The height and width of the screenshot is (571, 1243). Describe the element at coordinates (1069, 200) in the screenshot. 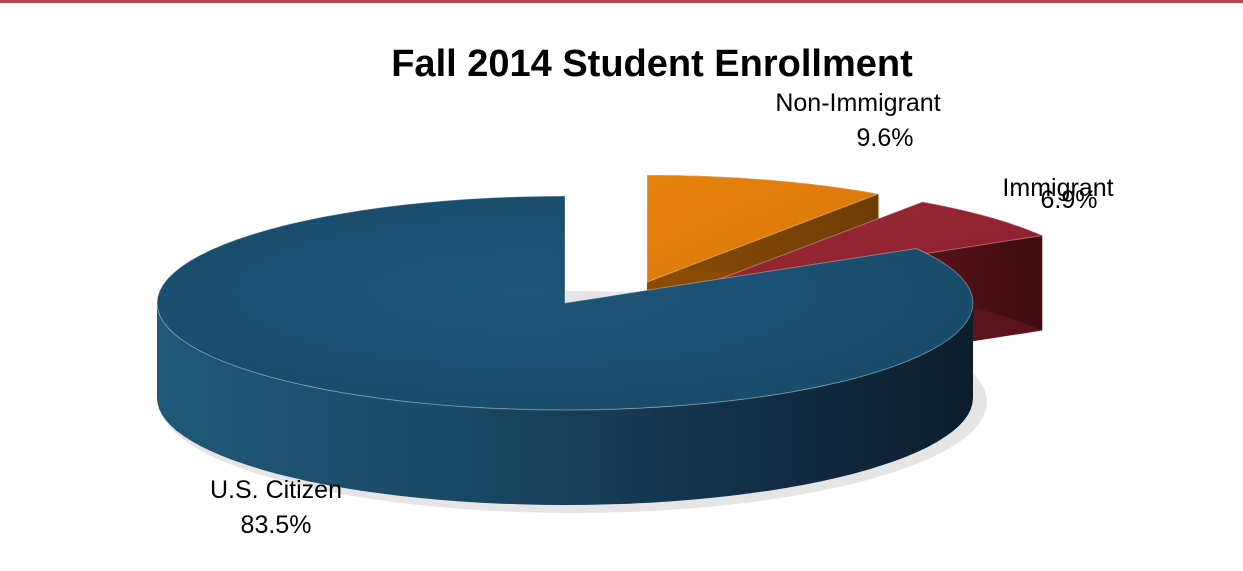

I see `slice-label-value-immigrant: 6.9%` at that location.